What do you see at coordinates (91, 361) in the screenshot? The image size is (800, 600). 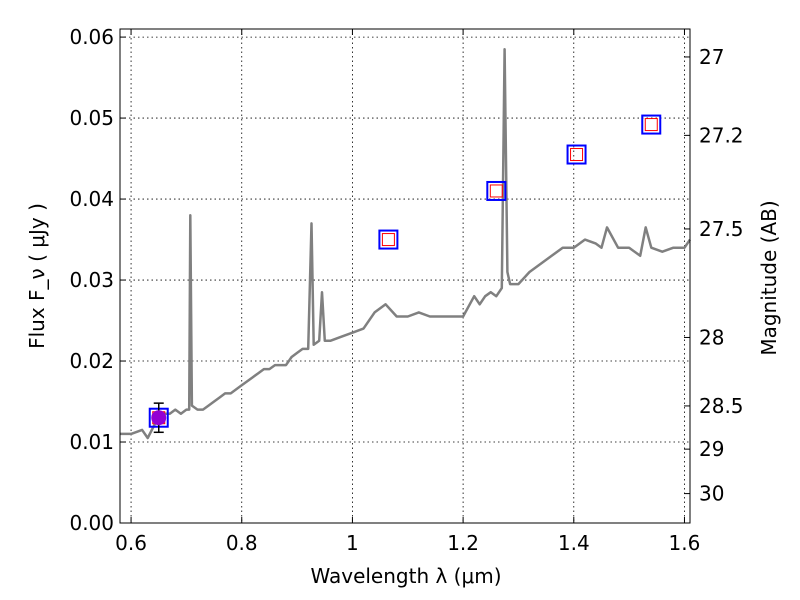 I see `y-tick-label: 0.02` at bounding box center [91, 361].